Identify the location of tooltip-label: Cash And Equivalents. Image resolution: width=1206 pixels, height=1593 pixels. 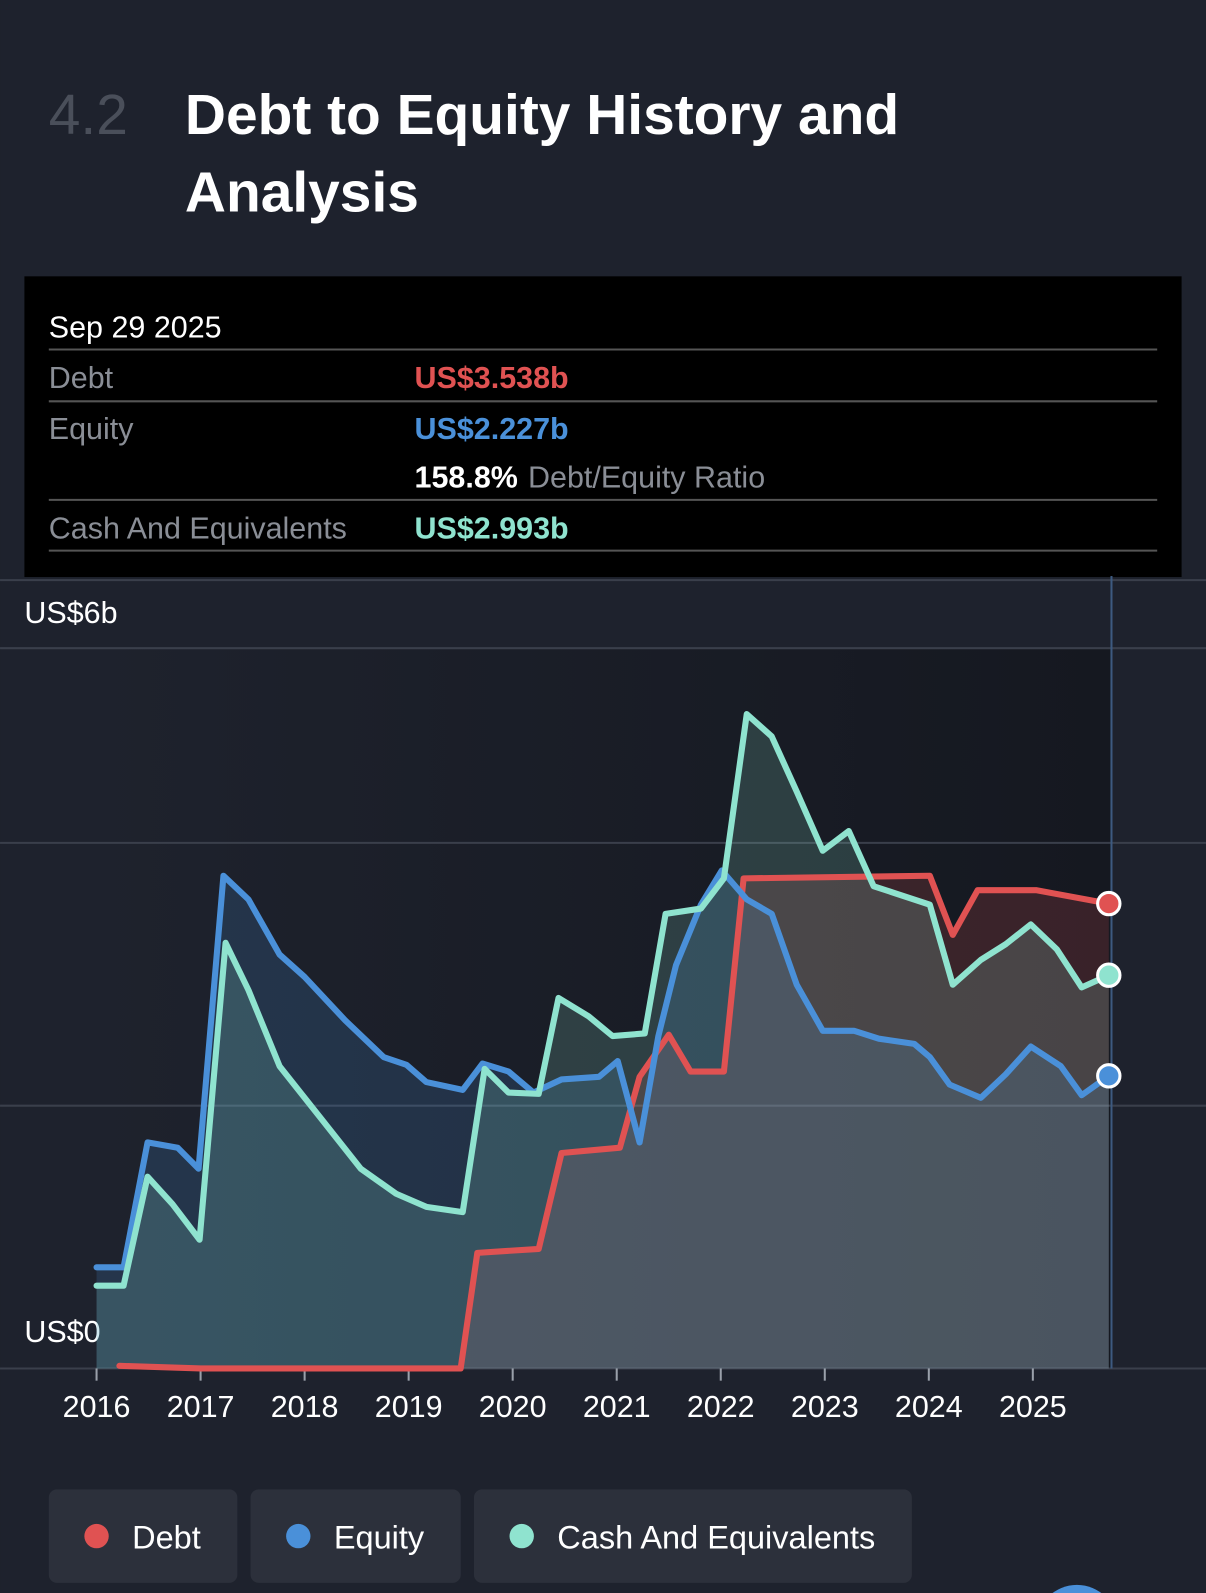
(198, 528).